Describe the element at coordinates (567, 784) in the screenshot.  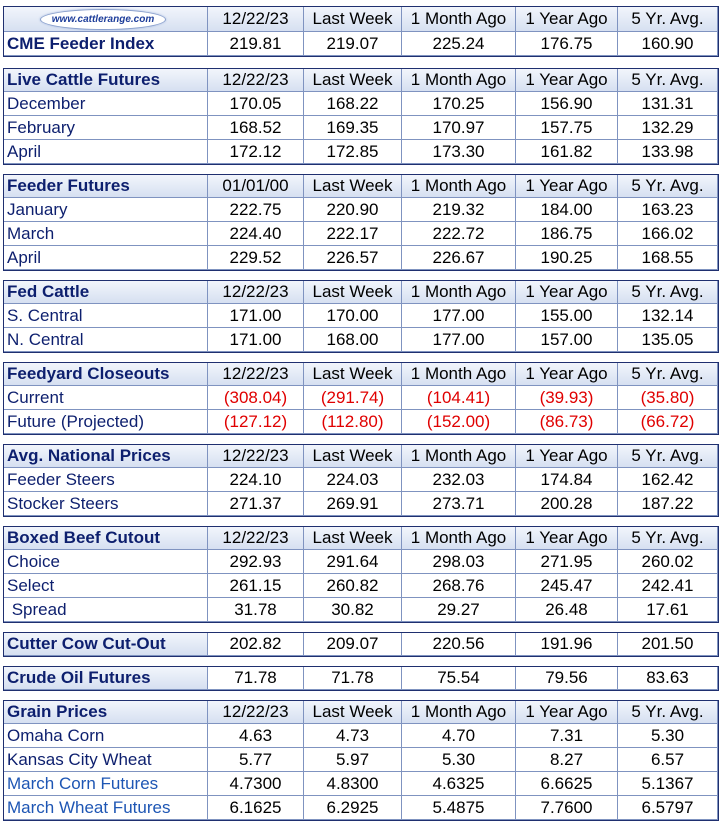
I see `value: 6.6625` at that location.